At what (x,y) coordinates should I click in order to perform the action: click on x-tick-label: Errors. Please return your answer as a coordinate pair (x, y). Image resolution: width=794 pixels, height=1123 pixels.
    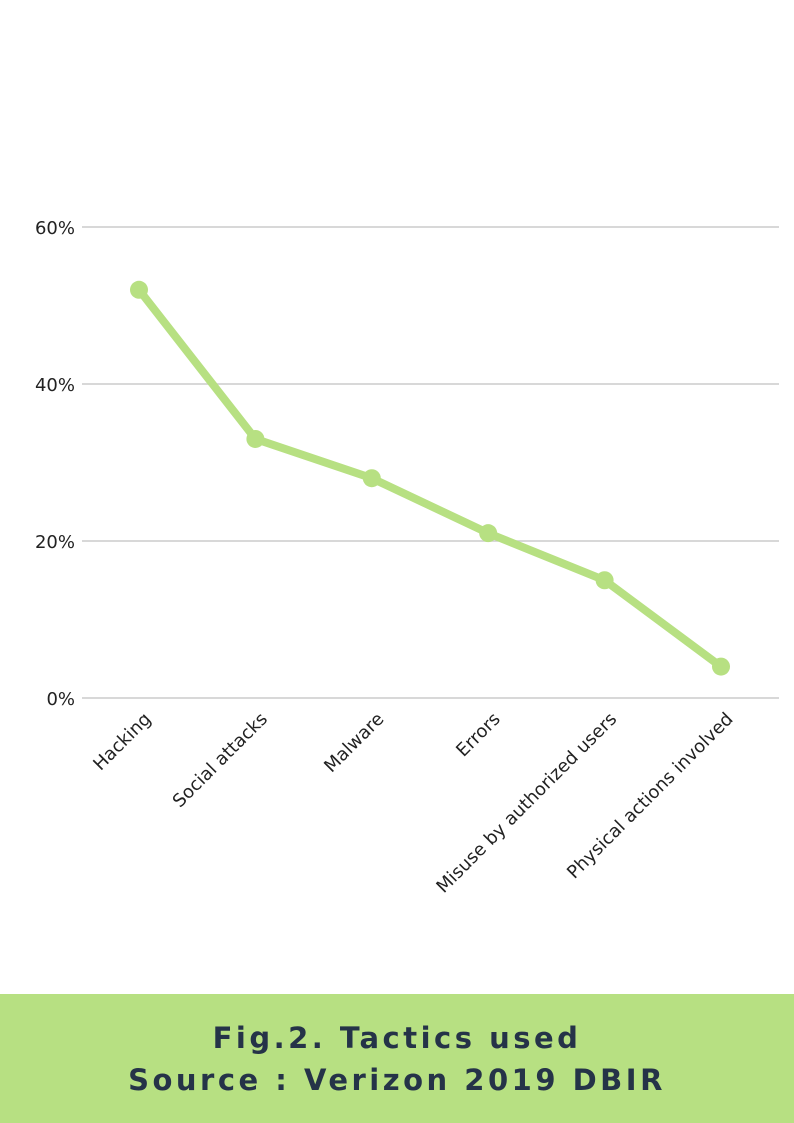
    Looking at the image, I should click on (478, 735).